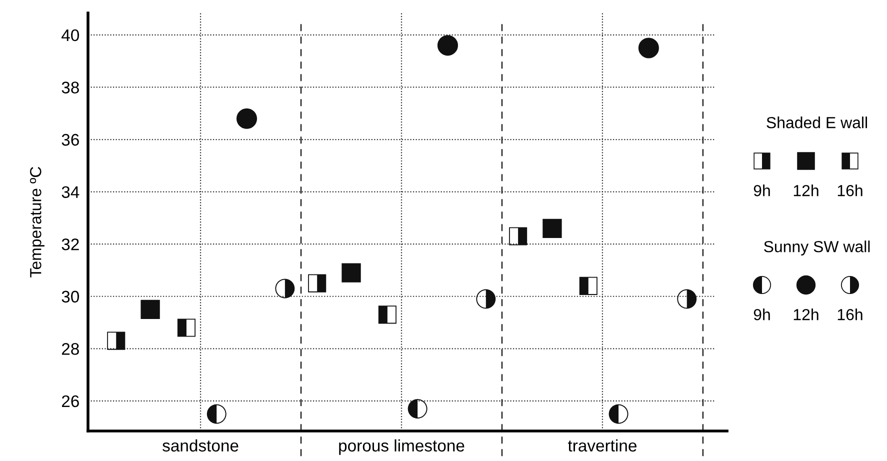 Image resolution: width=887 pixels, height=461 pixels. What do you see at coordinates (71, 296) in the screenshot?
I see `y-tick-label: 30` at bounding box center [71, 296].